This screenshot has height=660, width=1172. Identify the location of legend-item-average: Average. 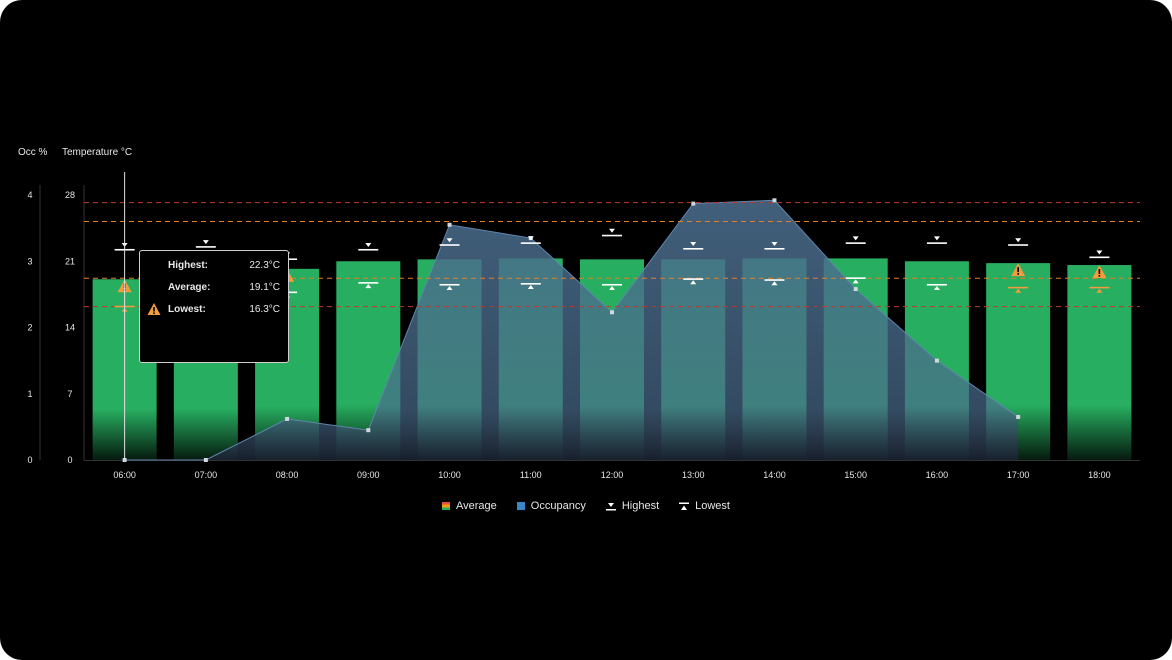
(469, 506).